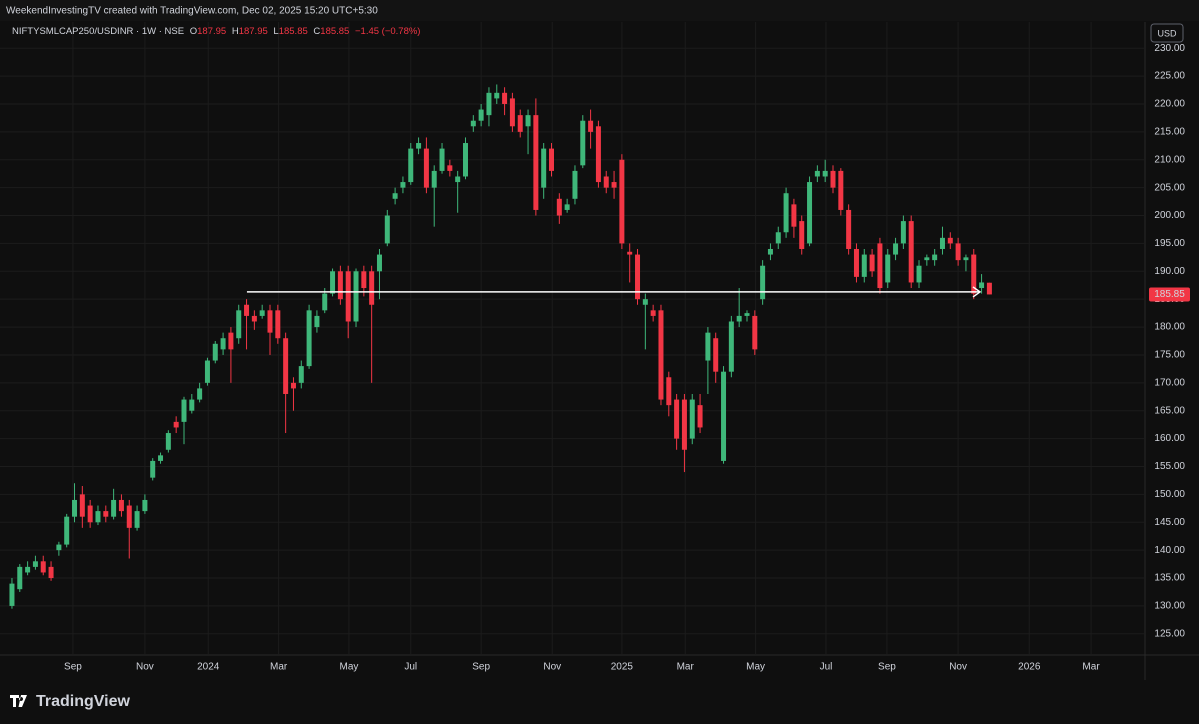 The height and width of the screenshot is (724, 1199). I want to click on y-tick-label: 225.00, so click(1169, 76).